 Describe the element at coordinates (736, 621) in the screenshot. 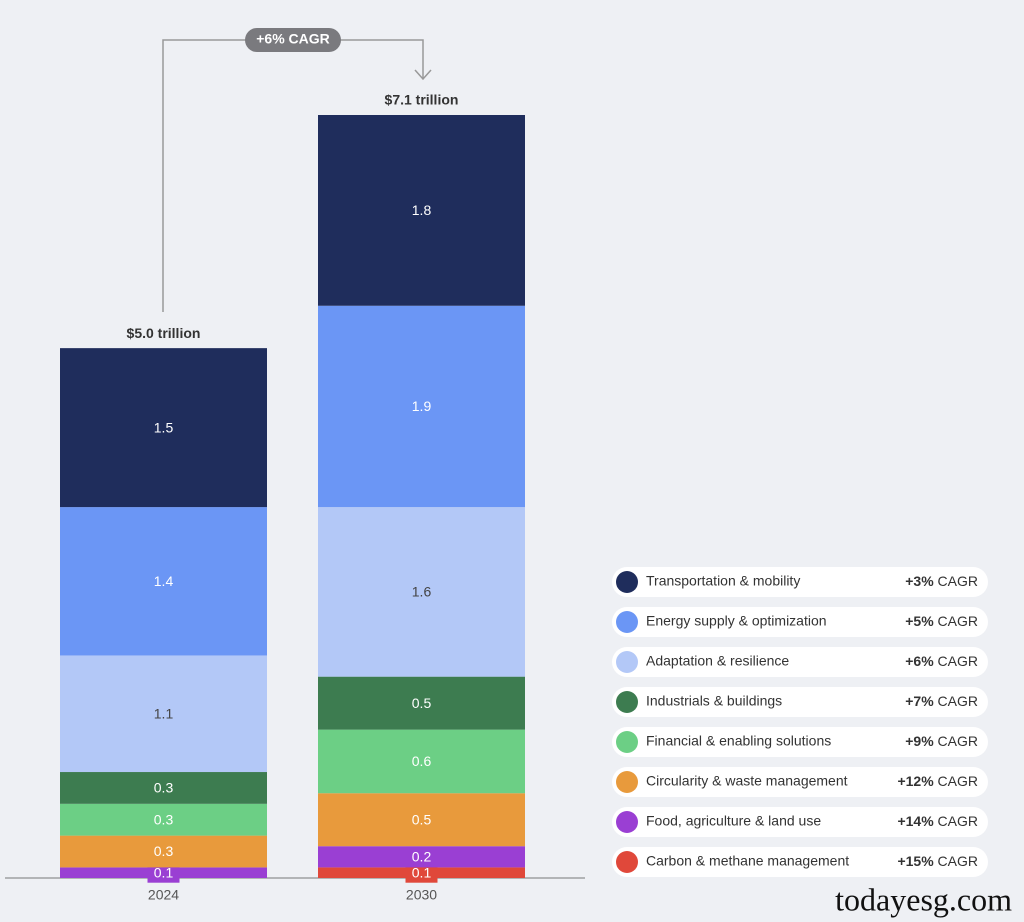

I see `legend-label: Energy supply & optimization` at that location.